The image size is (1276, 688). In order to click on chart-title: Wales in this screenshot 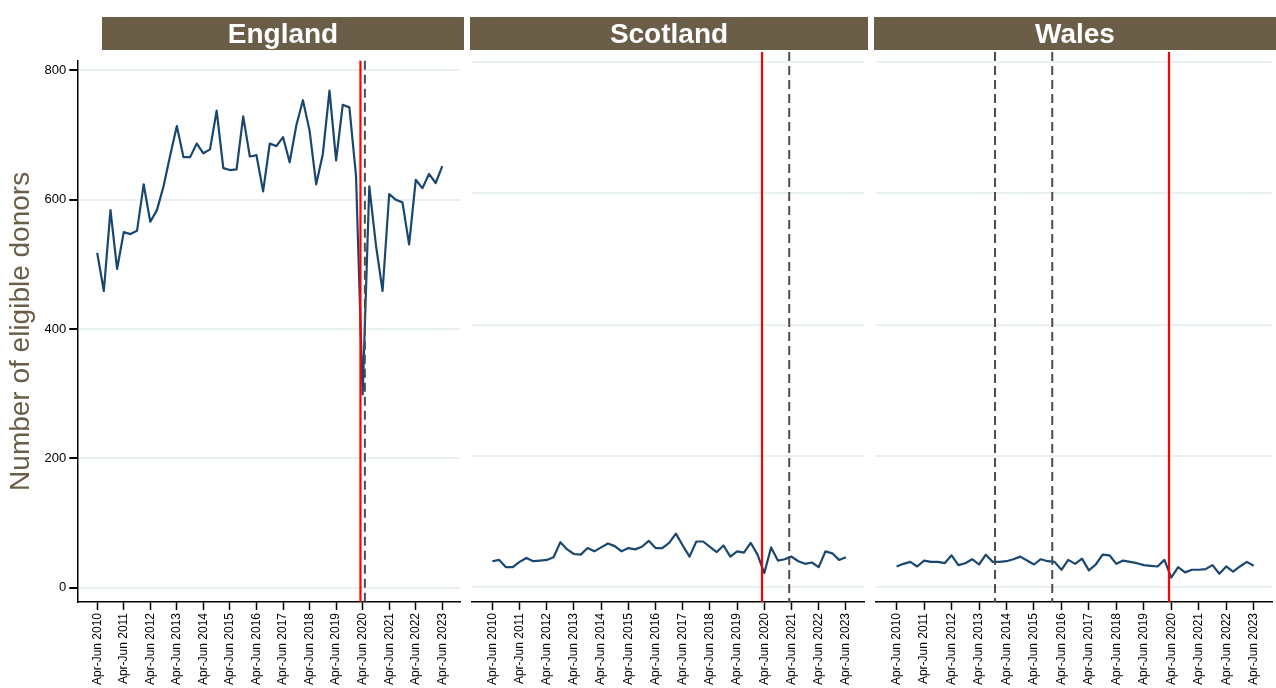, I will do `click(1075, 33)`.